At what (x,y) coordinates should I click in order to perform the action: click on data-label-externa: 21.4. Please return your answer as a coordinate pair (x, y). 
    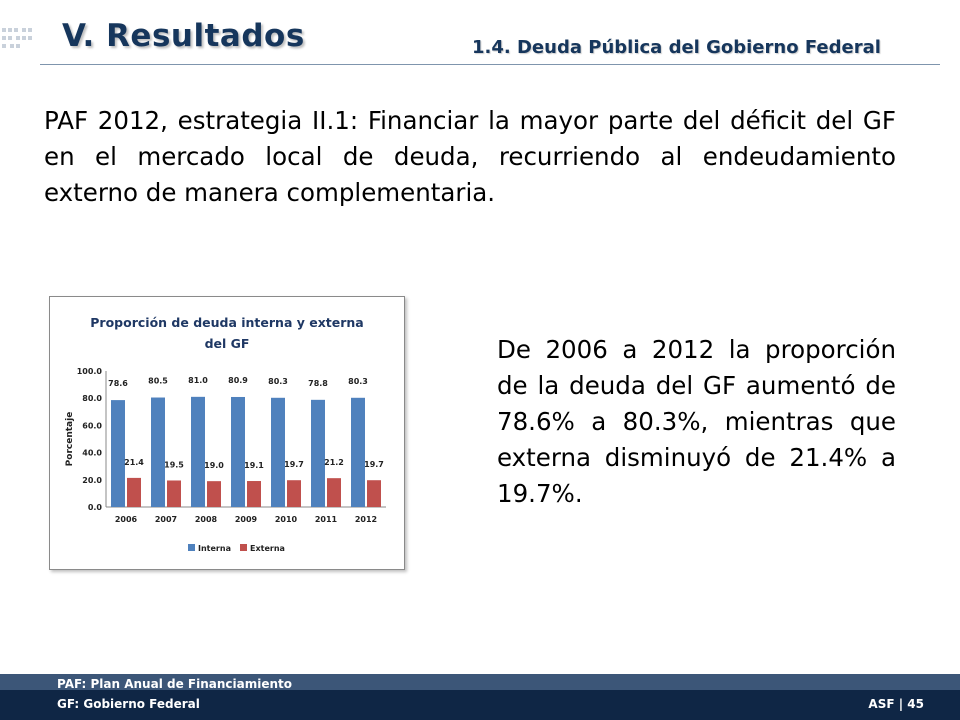
    Looking at the image, I should click on (134, 462).